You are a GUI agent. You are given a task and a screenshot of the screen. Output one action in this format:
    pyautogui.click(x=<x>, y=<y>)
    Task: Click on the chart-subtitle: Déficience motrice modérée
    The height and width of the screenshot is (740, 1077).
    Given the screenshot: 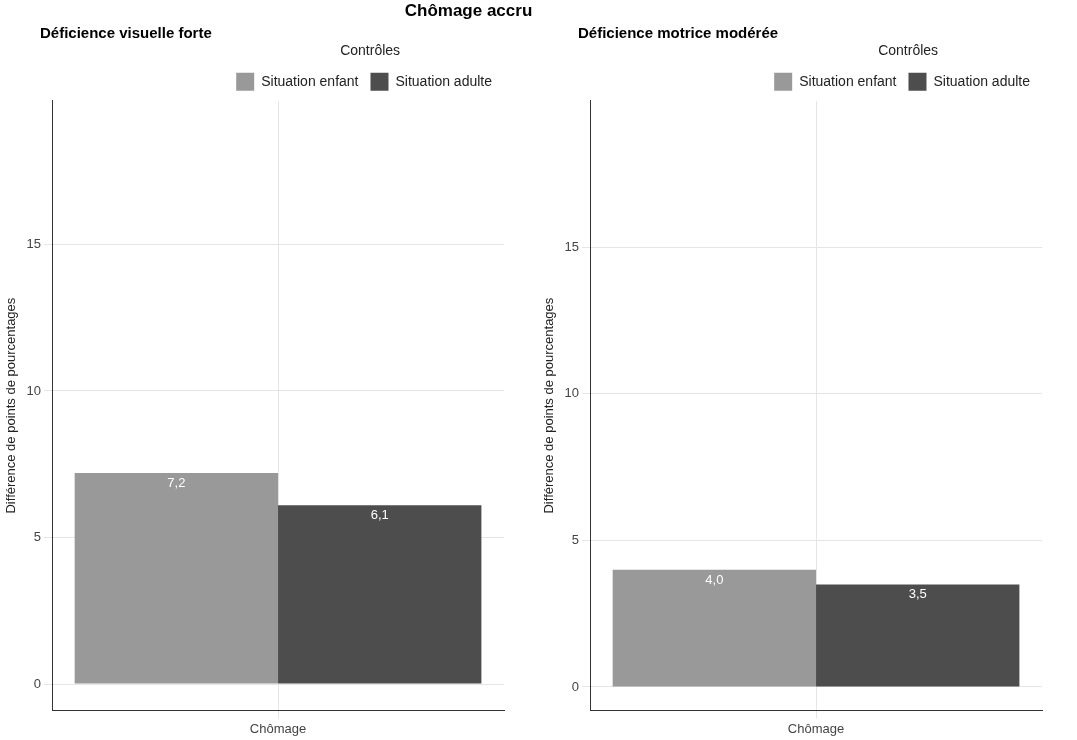 What is the action you would take?
    pyautogui.click(x=678, y=32)
    